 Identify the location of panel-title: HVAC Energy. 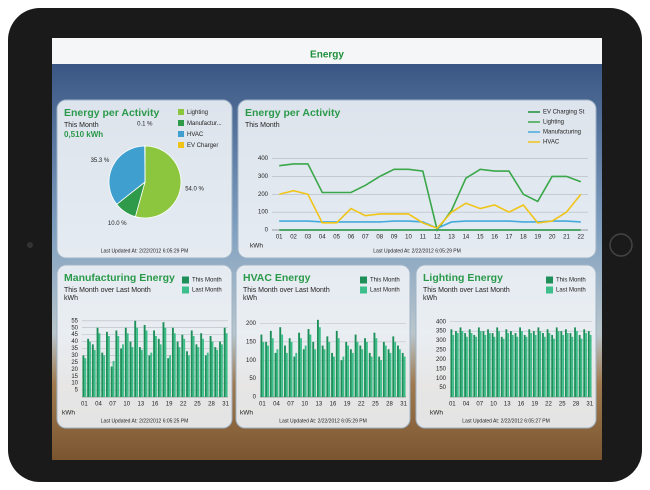
(277, 278).